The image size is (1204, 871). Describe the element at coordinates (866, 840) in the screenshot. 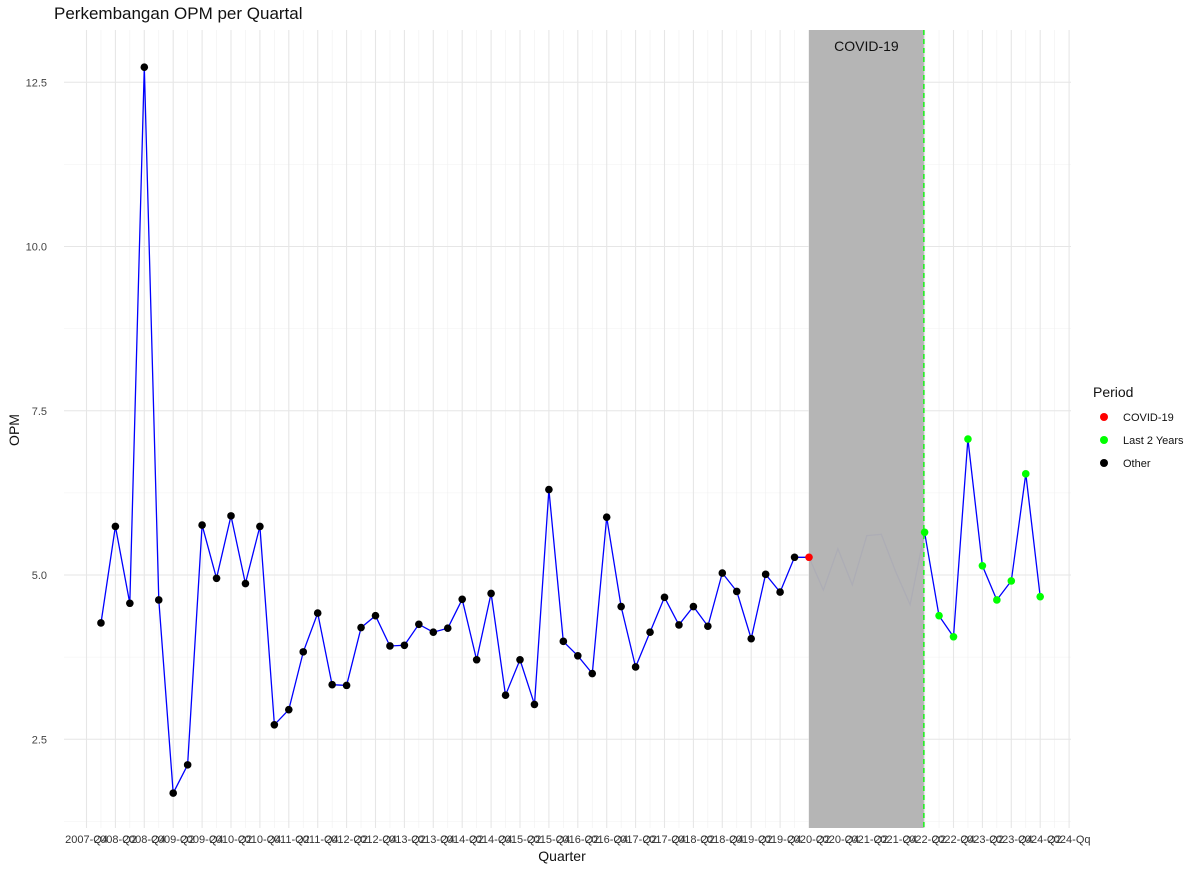

I see `x-tick-label: 2021-Q2` at that location.